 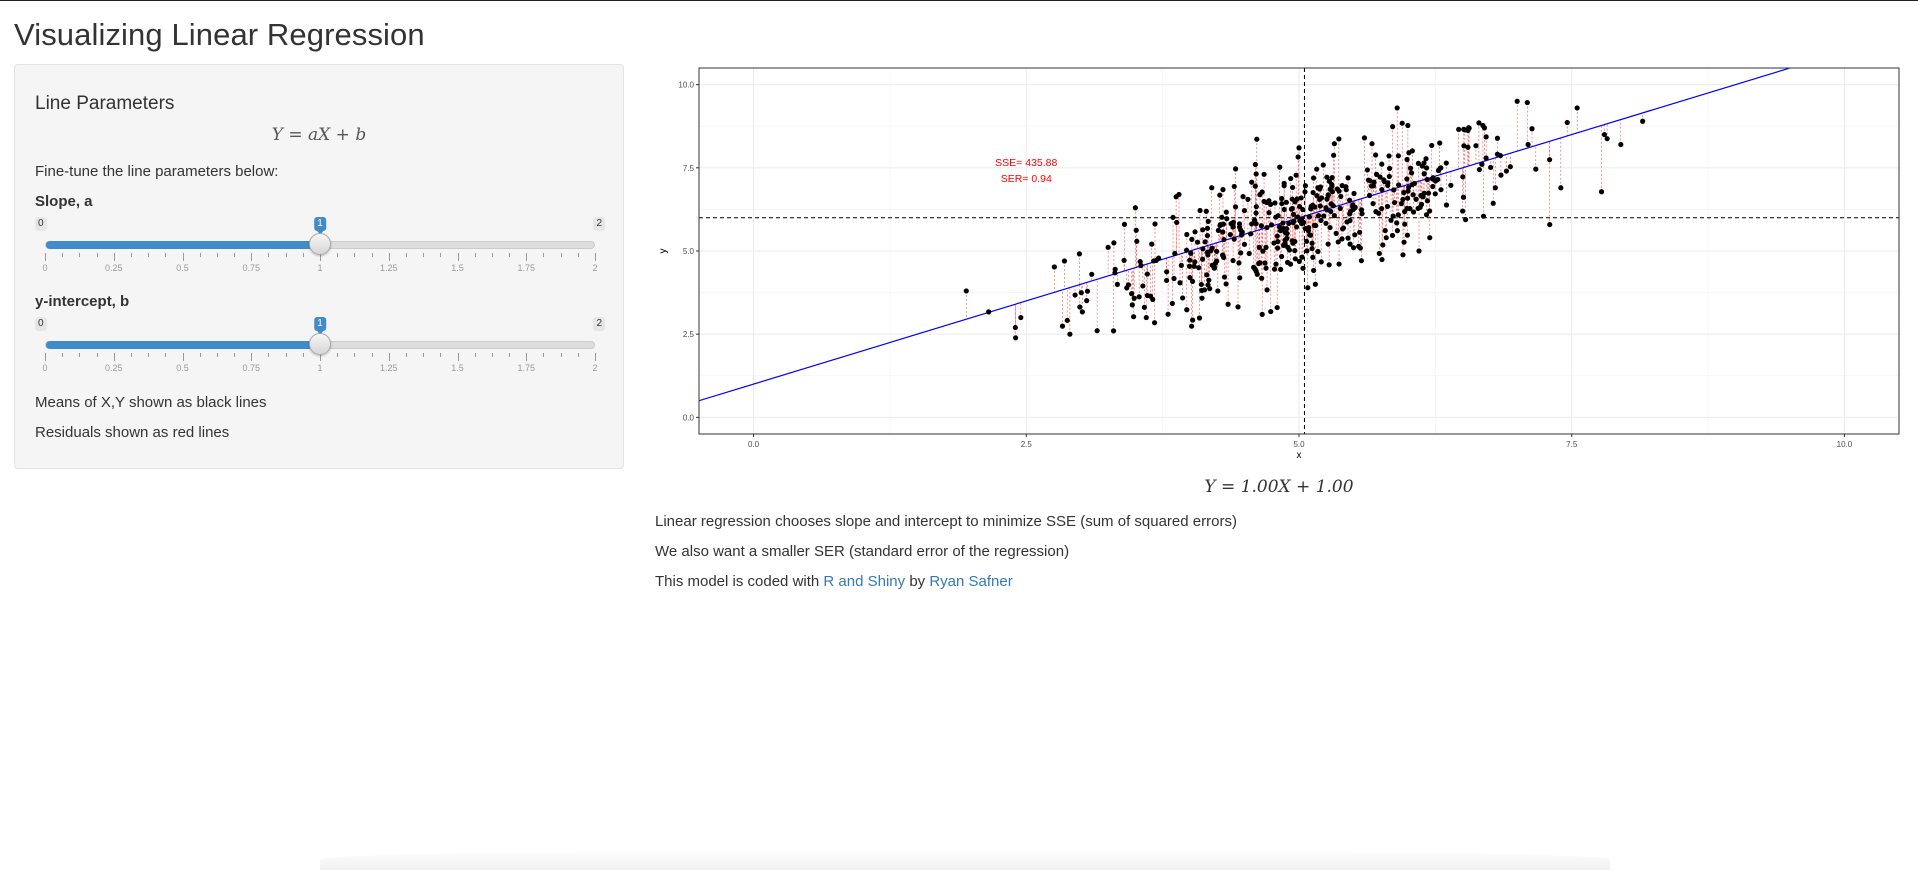 I want to click on slider-tick-label: 0.25, so click(x=113, y=268).